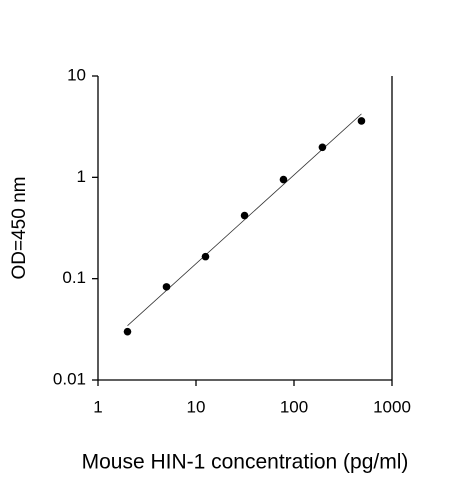 The height and width of the screenshot is (480, 463). Describe the element at coordinates (19, 228) in the screenshot. I see `y-axis-label: OD=450 nm` at that location.